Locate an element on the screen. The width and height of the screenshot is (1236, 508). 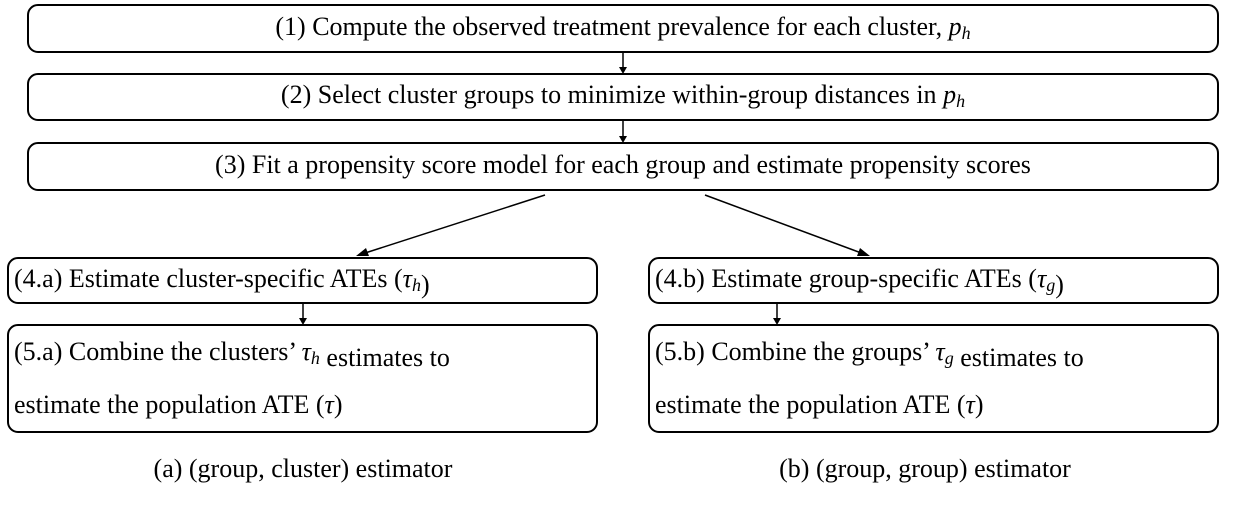
label-text: (5.a) Combine the clusters’ is located at coordinates (158, 351).